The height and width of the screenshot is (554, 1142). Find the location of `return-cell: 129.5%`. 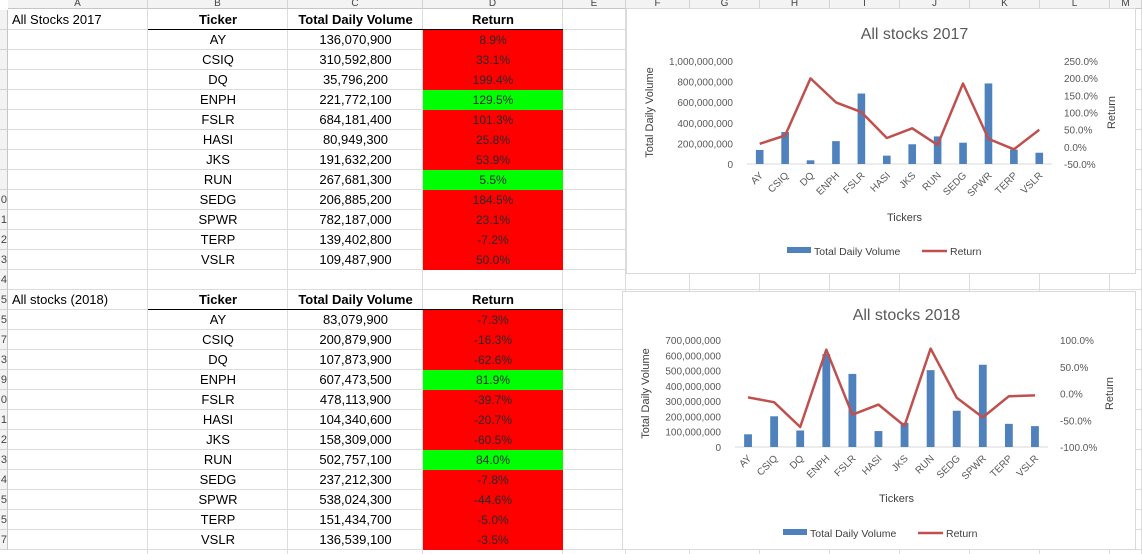

return-cell: 129.5% is located at coordinates (493, 100).